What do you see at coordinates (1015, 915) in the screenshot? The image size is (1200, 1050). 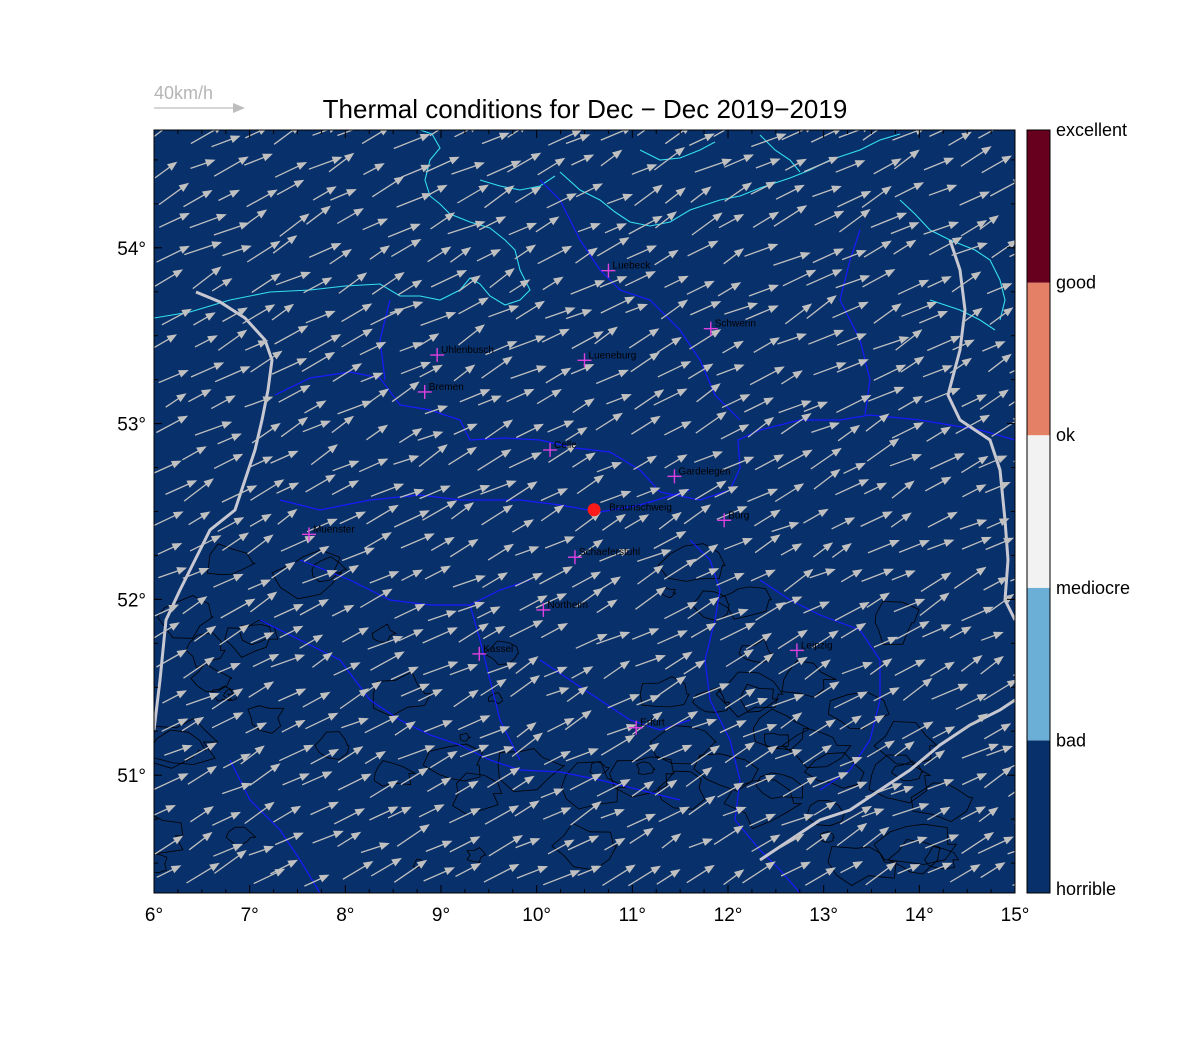 I see `x-tick-label: 15°` at bounding box center [1015, 915].